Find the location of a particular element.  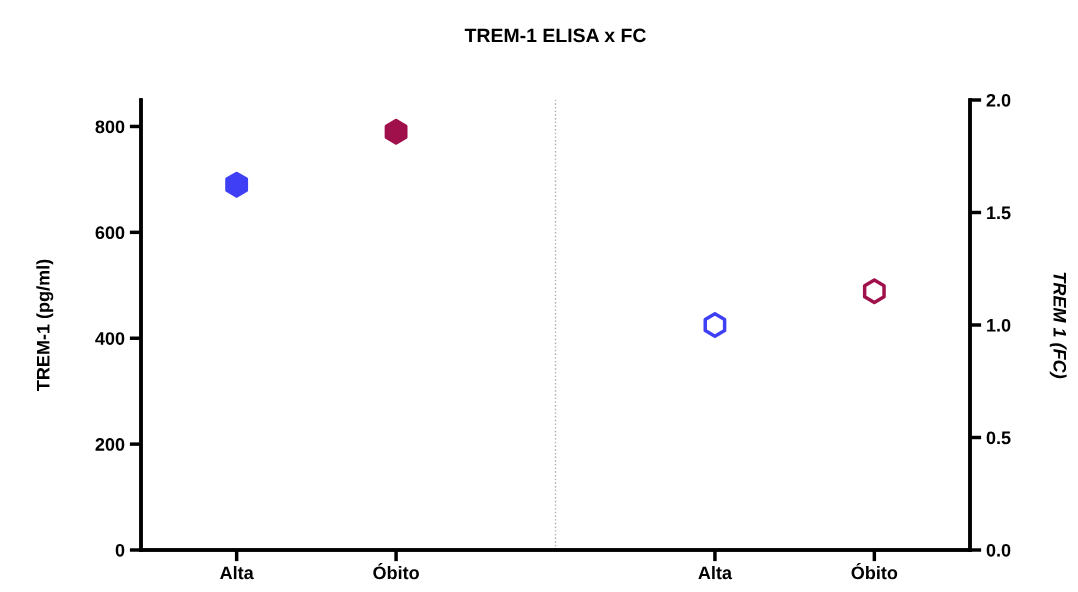

y2-tick-label: 0.0 is located at coordinates (998, 550).